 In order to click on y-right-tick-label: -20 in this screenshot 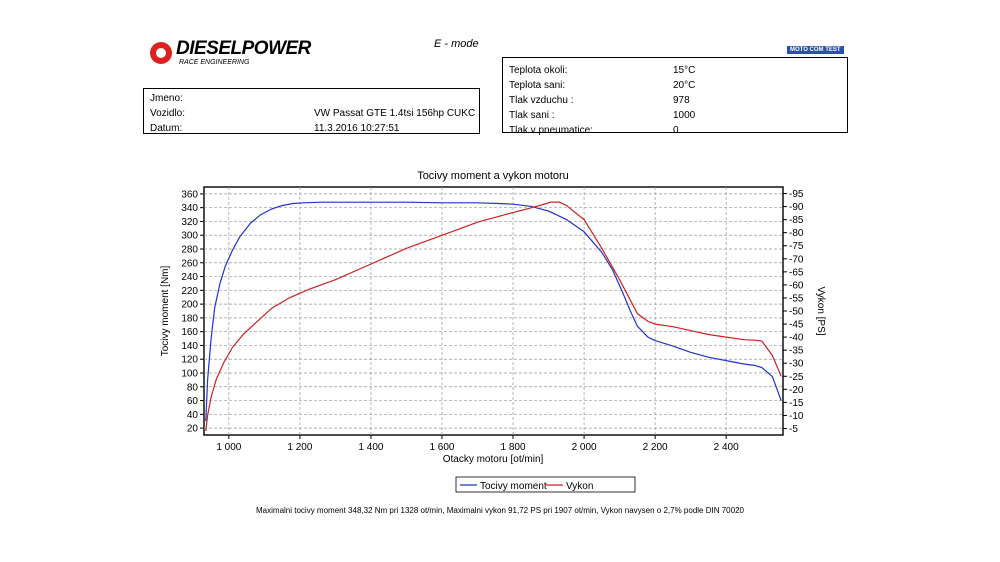, I will do `click(796, 390)`.